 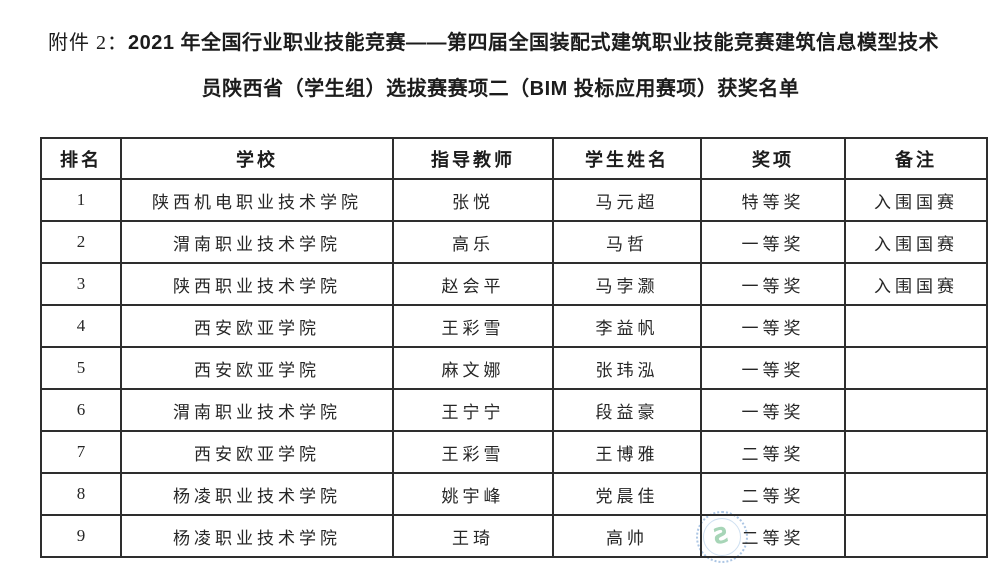 I want to click on table-cell: 马孛灏, so click(x=627, y=284).